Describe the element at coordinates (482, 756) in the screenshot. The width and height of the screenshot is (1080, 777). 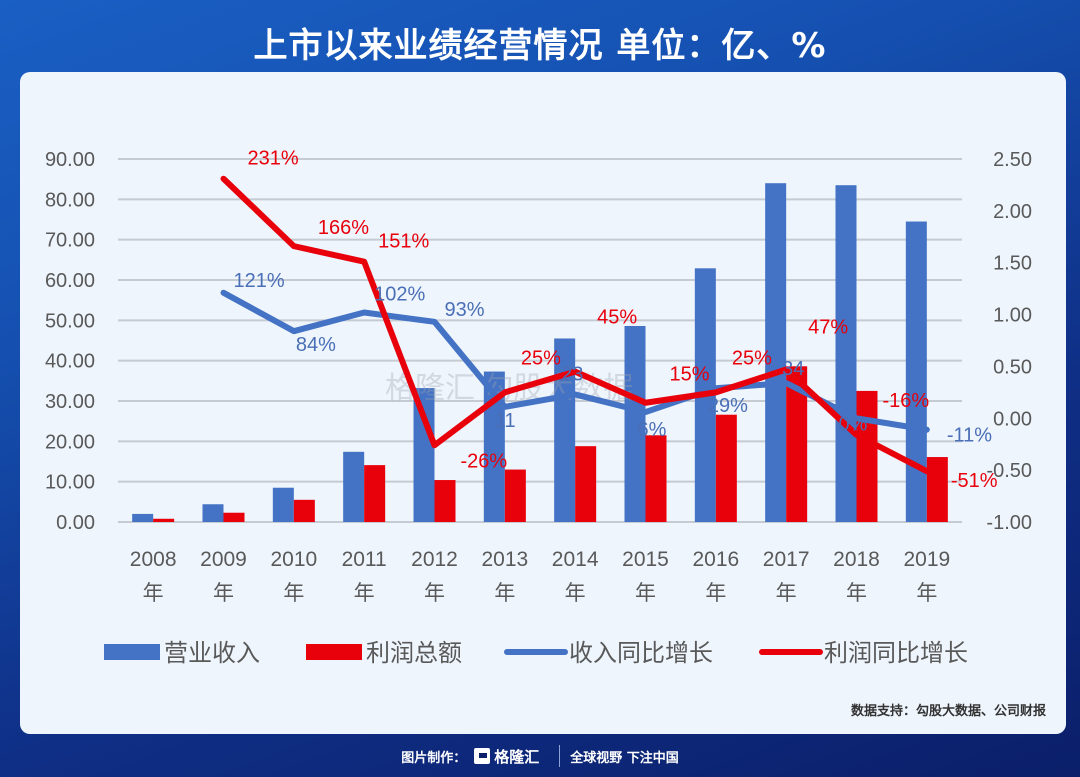
I see `brand-logo-icon` at that location.